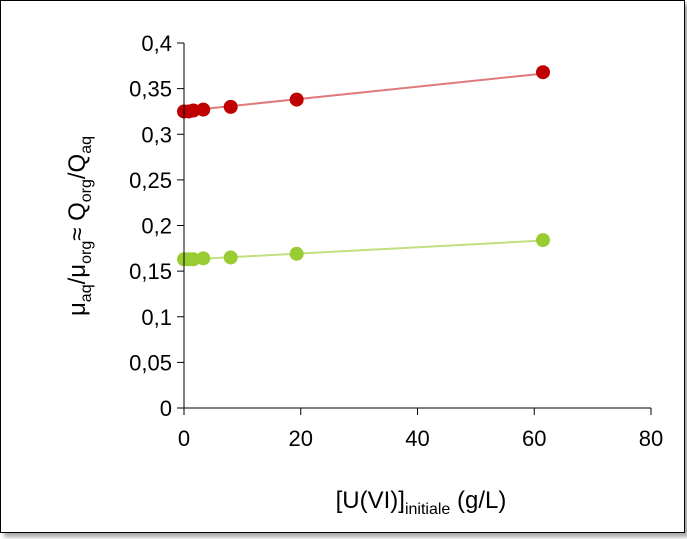  Describe the element at coordinates (651, 438) in the screenshot. I see `x-tick-label: 80` at that location.